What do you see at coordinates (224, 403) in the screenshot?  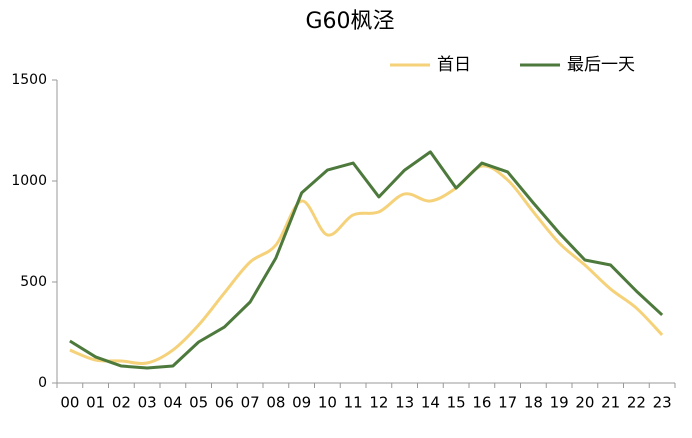 I see `x-tick-label: 06` at bounding box center [224, 403].